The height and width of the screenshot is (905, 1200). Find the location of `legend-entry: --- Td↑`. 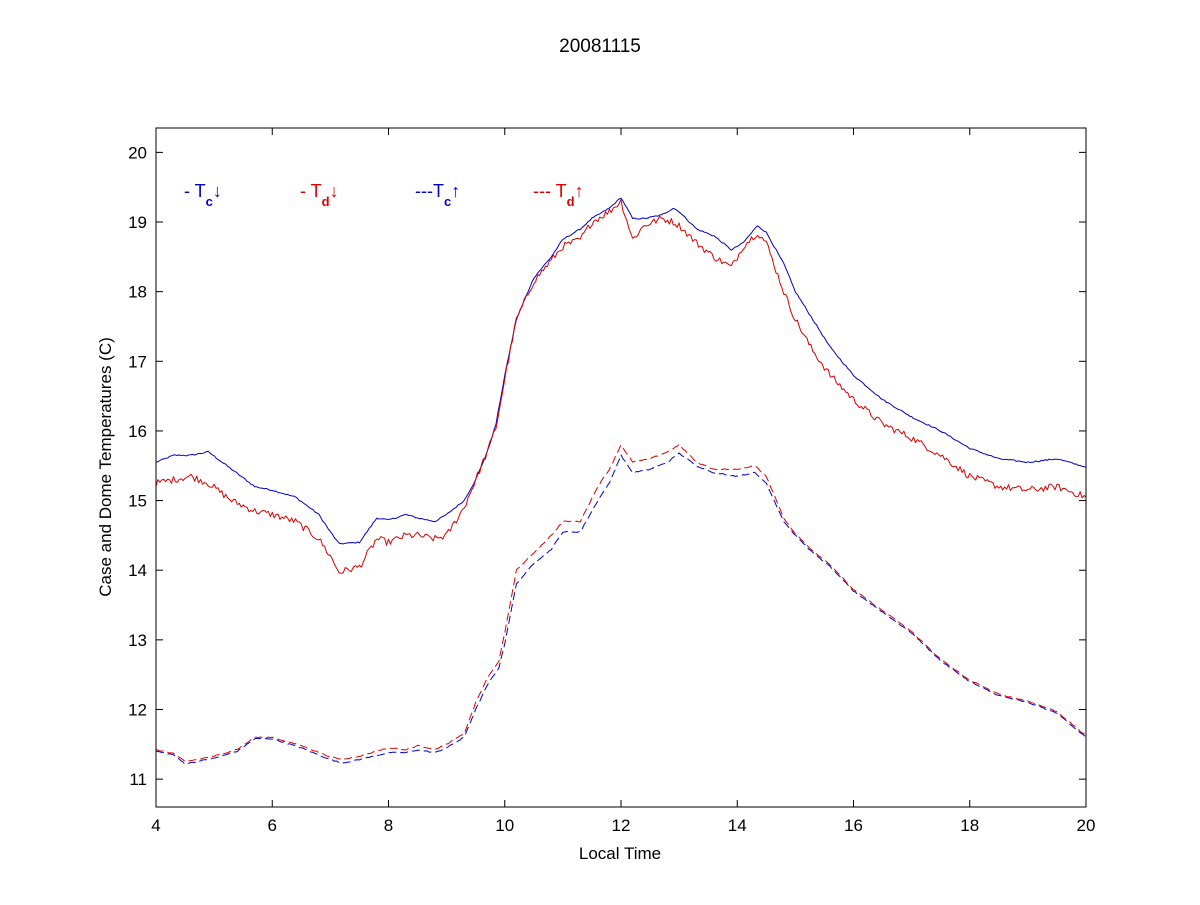

legend-entry: --- Td↑ is located at coordinates (558, 195).